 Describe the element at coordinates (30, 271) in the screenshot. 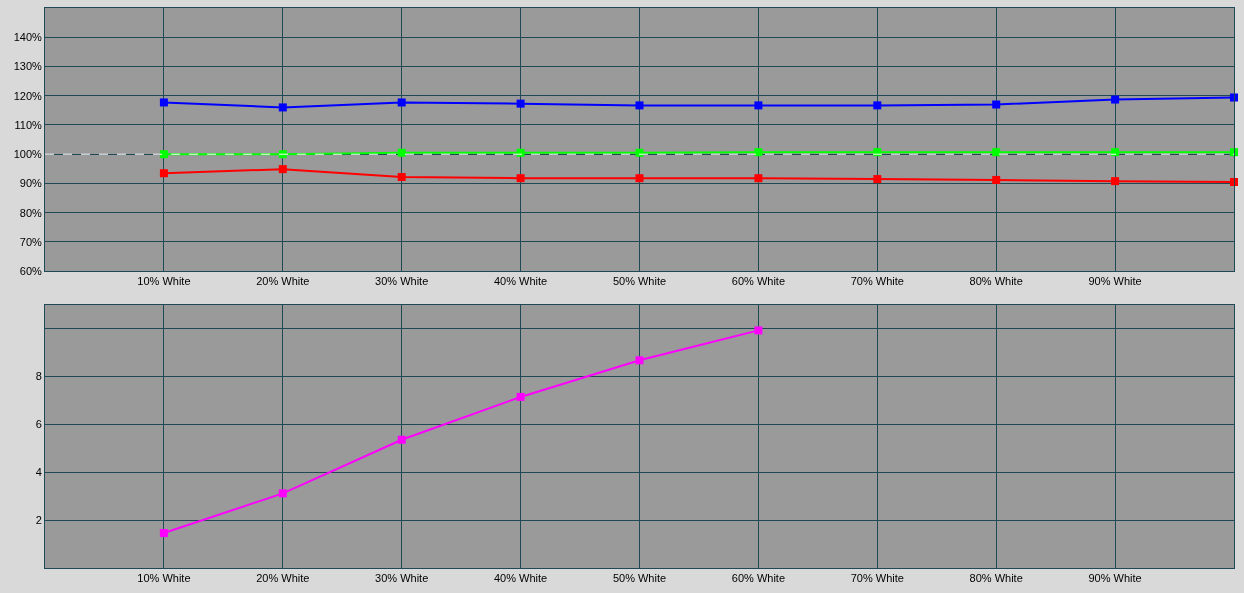

I see `y-tick-label: 60%` at that location.